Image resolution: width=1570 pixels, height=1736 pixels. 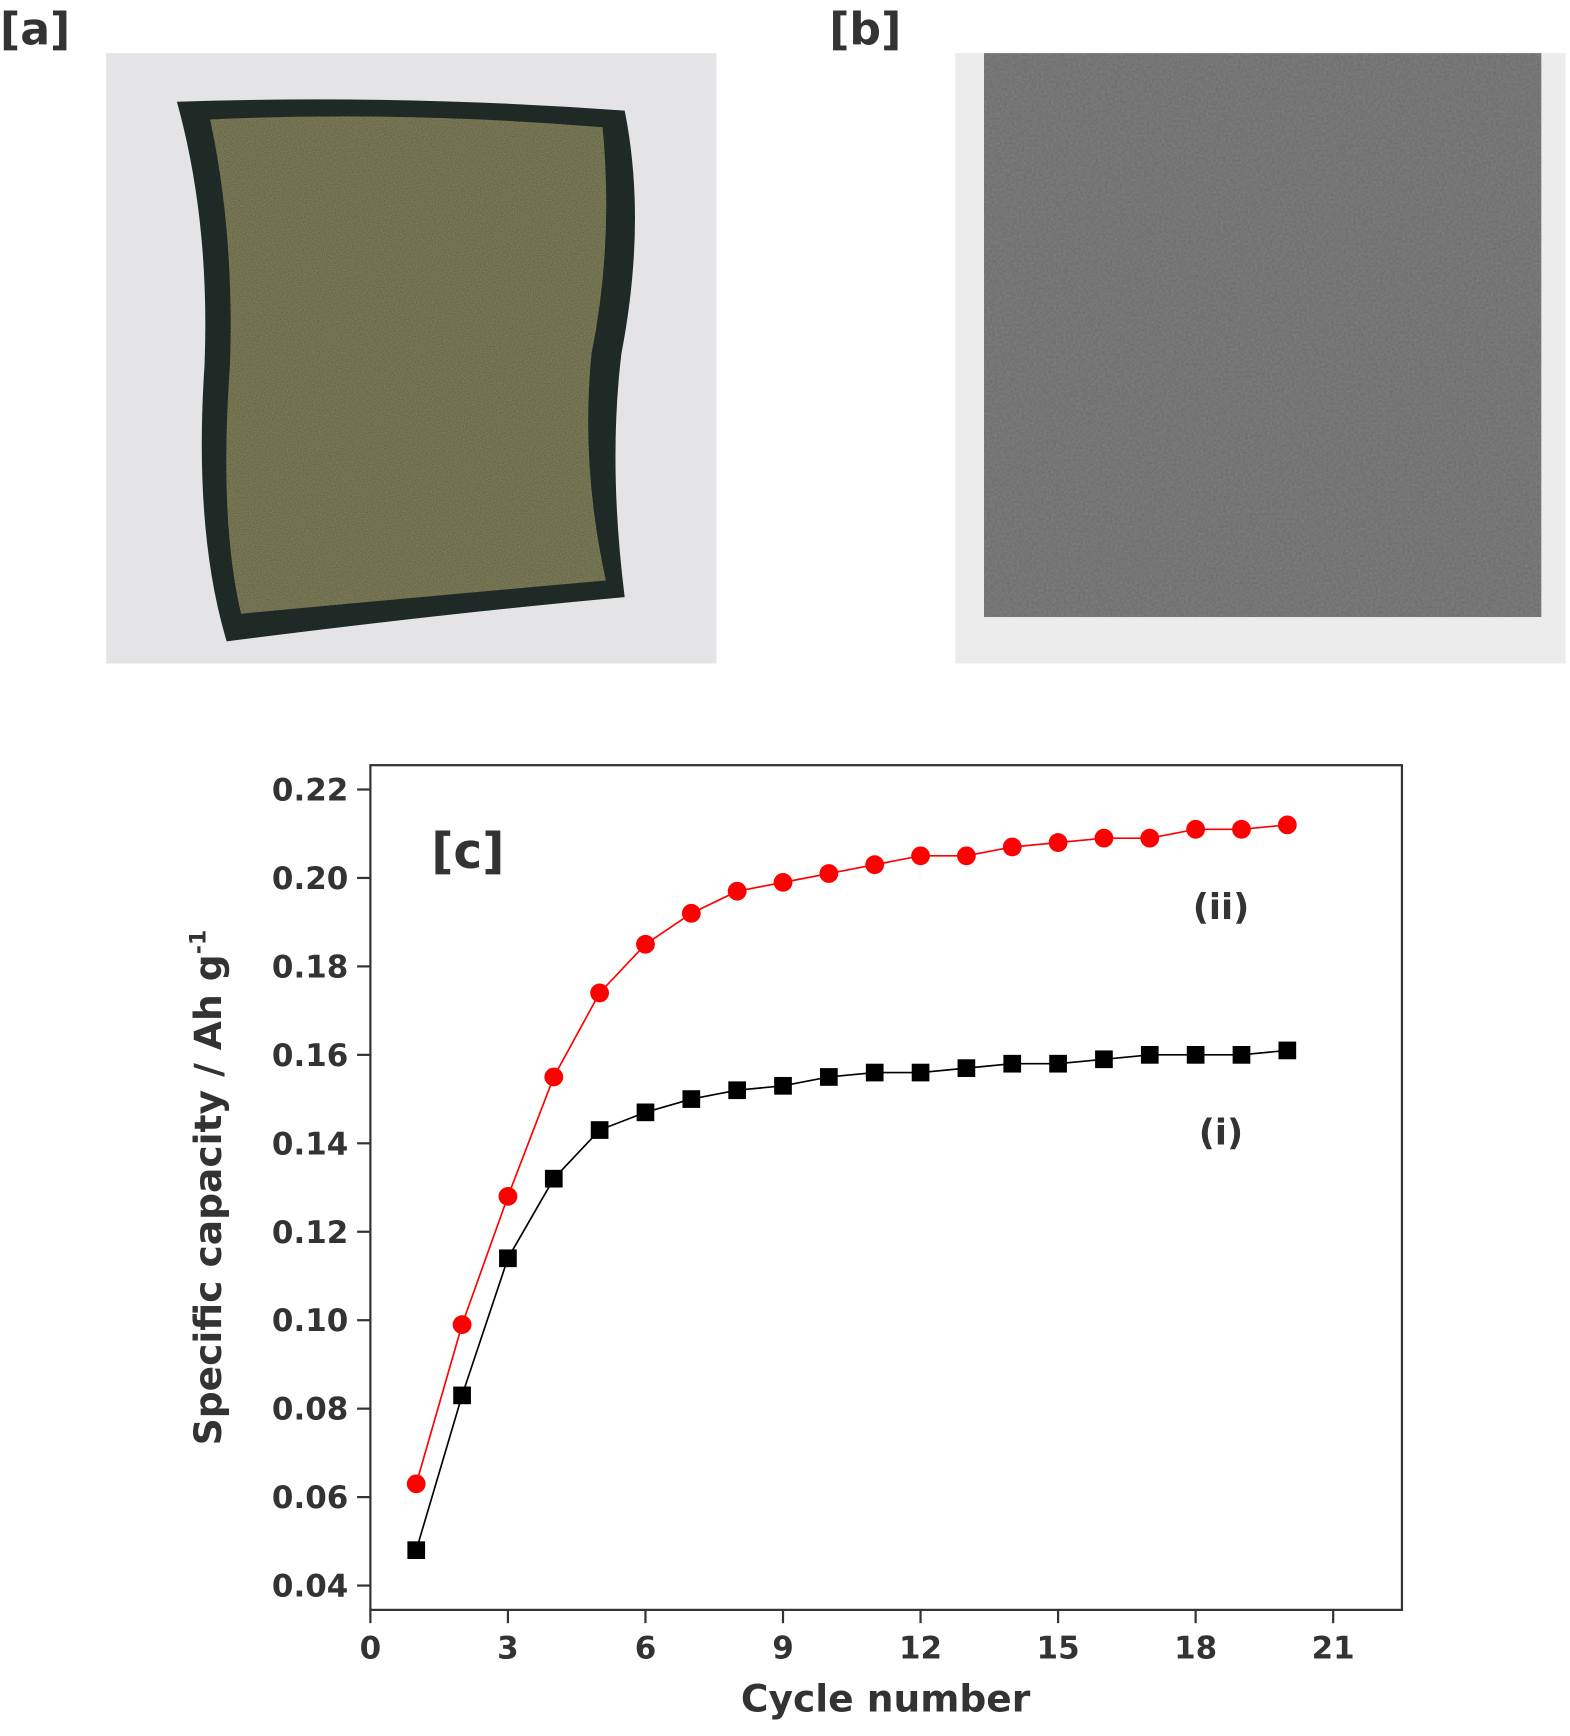 What do you see at coordinates (1221, 907) in the screenshot?
I see `series-label: (ii)` at bounding box center [1221, 907].